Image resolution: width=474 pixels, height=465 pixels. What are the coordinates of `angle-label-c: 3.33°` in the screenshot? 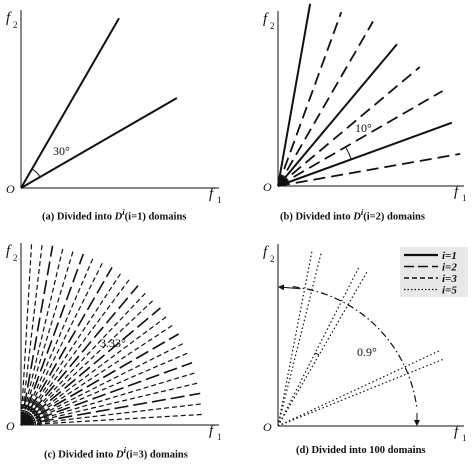 It's located at (113, 343).